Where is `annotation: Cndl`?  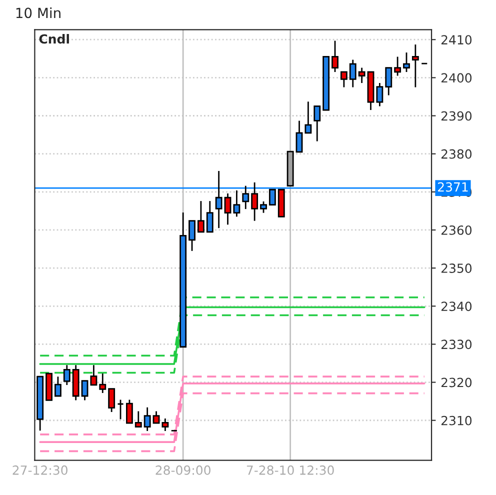 annotation: Cndl is located at coordinates (54, 39).